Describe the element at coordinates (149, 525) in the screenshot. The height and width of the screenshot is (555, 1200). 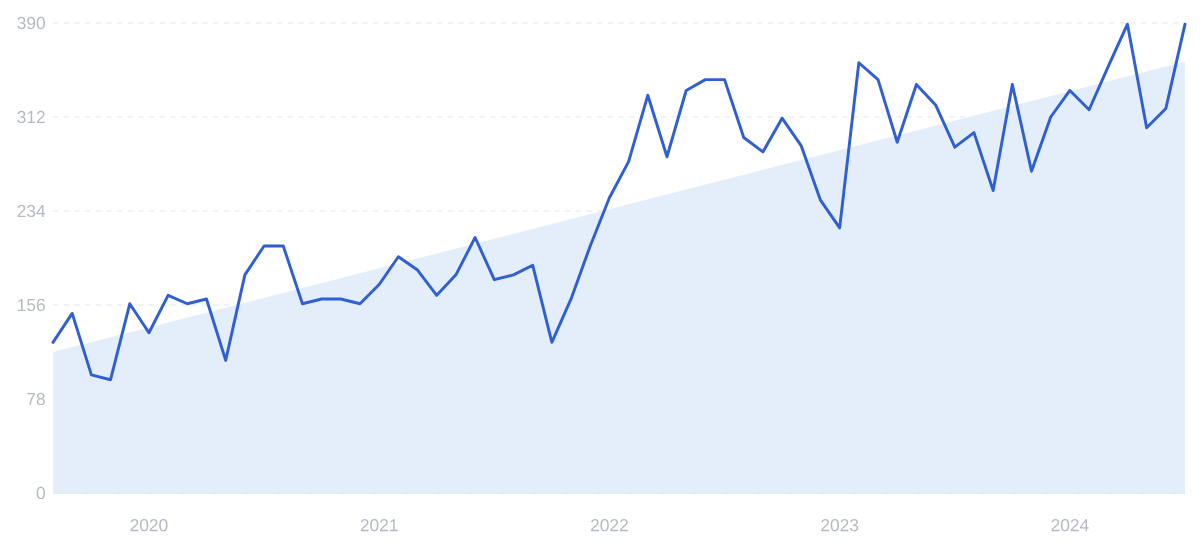
I see `x-tick-label: 2020` at that location.